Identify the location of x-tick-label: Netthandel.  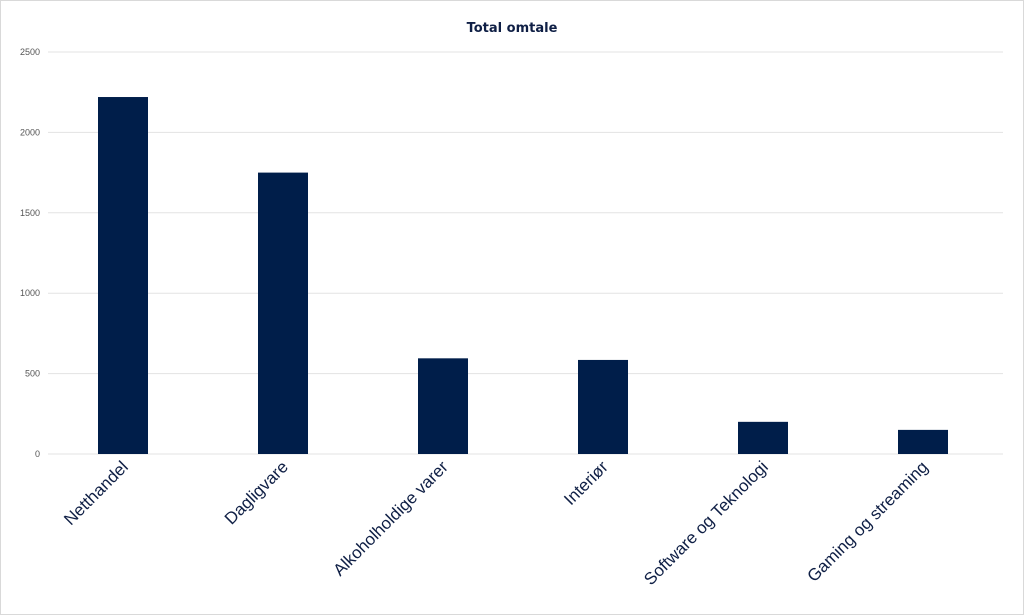
(96, 493).